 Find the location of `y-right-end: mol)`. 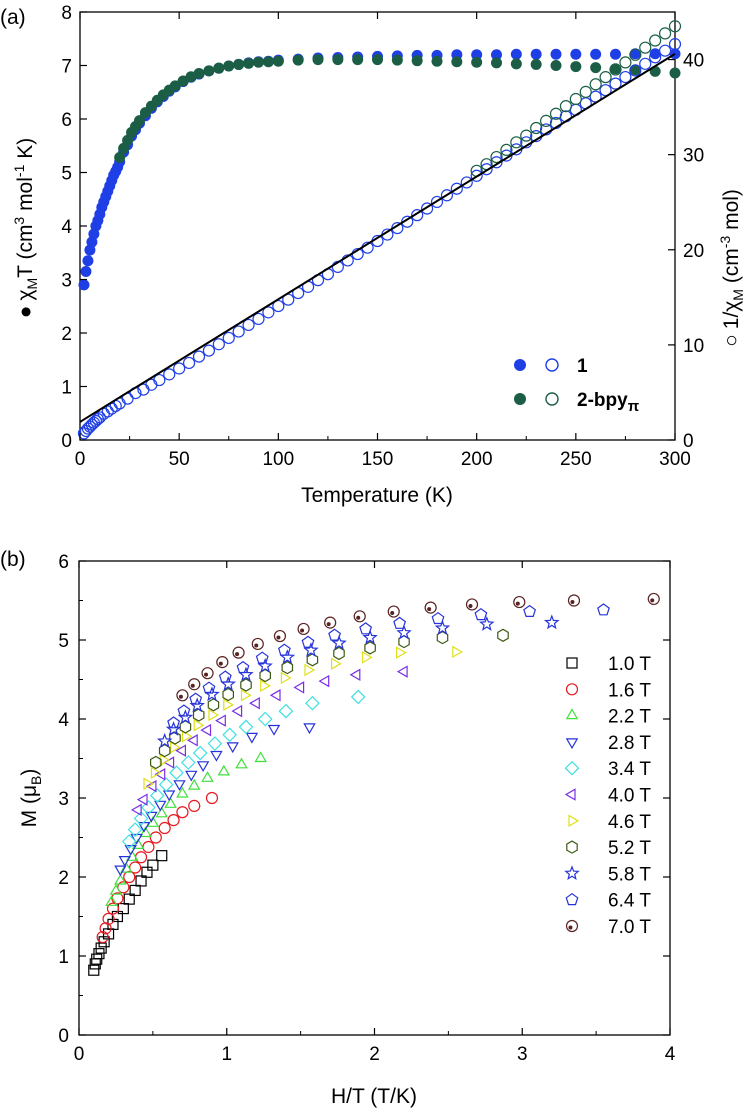

y-right-end: mol) is located at coordinates (731, 212).